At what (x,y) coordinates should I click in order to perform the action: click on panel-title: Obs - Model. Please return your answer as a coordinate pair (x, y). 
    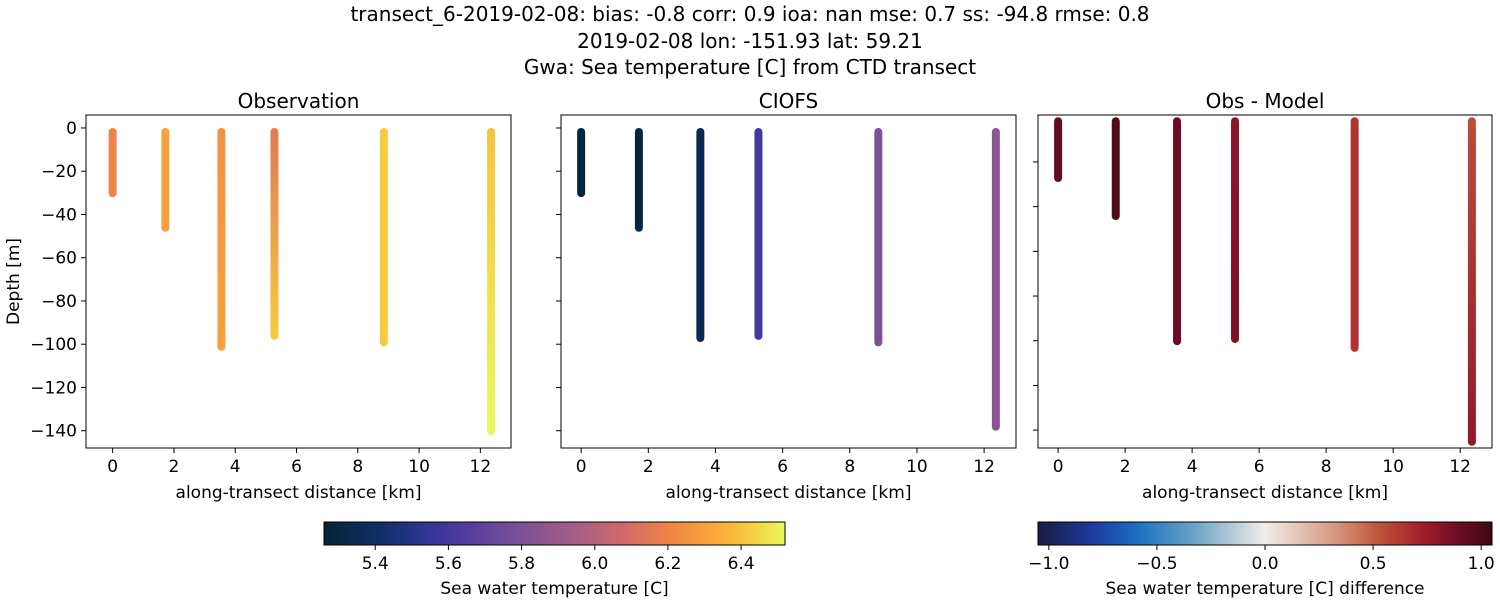
    Looking at the image, I should click on (1265, 101).